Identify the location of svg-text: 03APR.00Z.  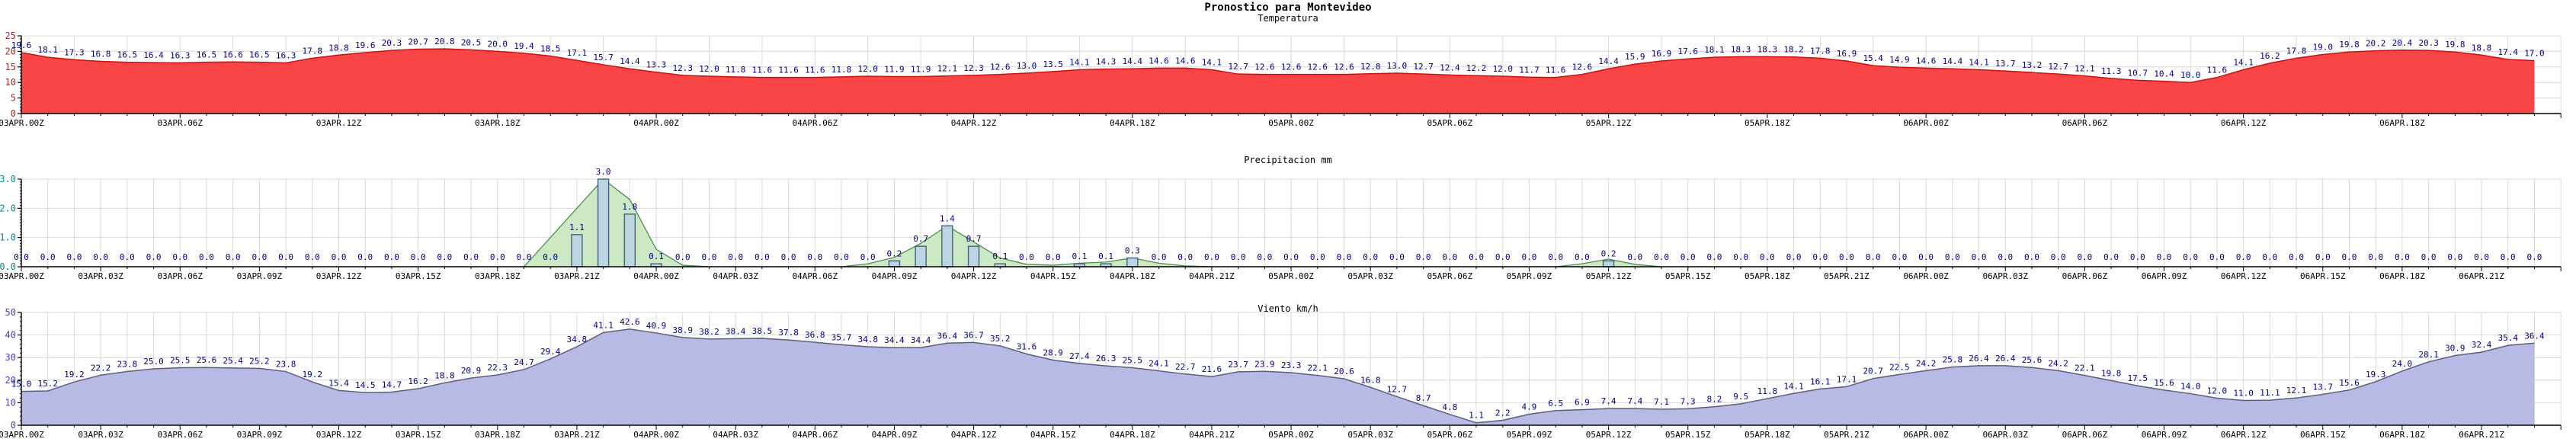
(22, 276).